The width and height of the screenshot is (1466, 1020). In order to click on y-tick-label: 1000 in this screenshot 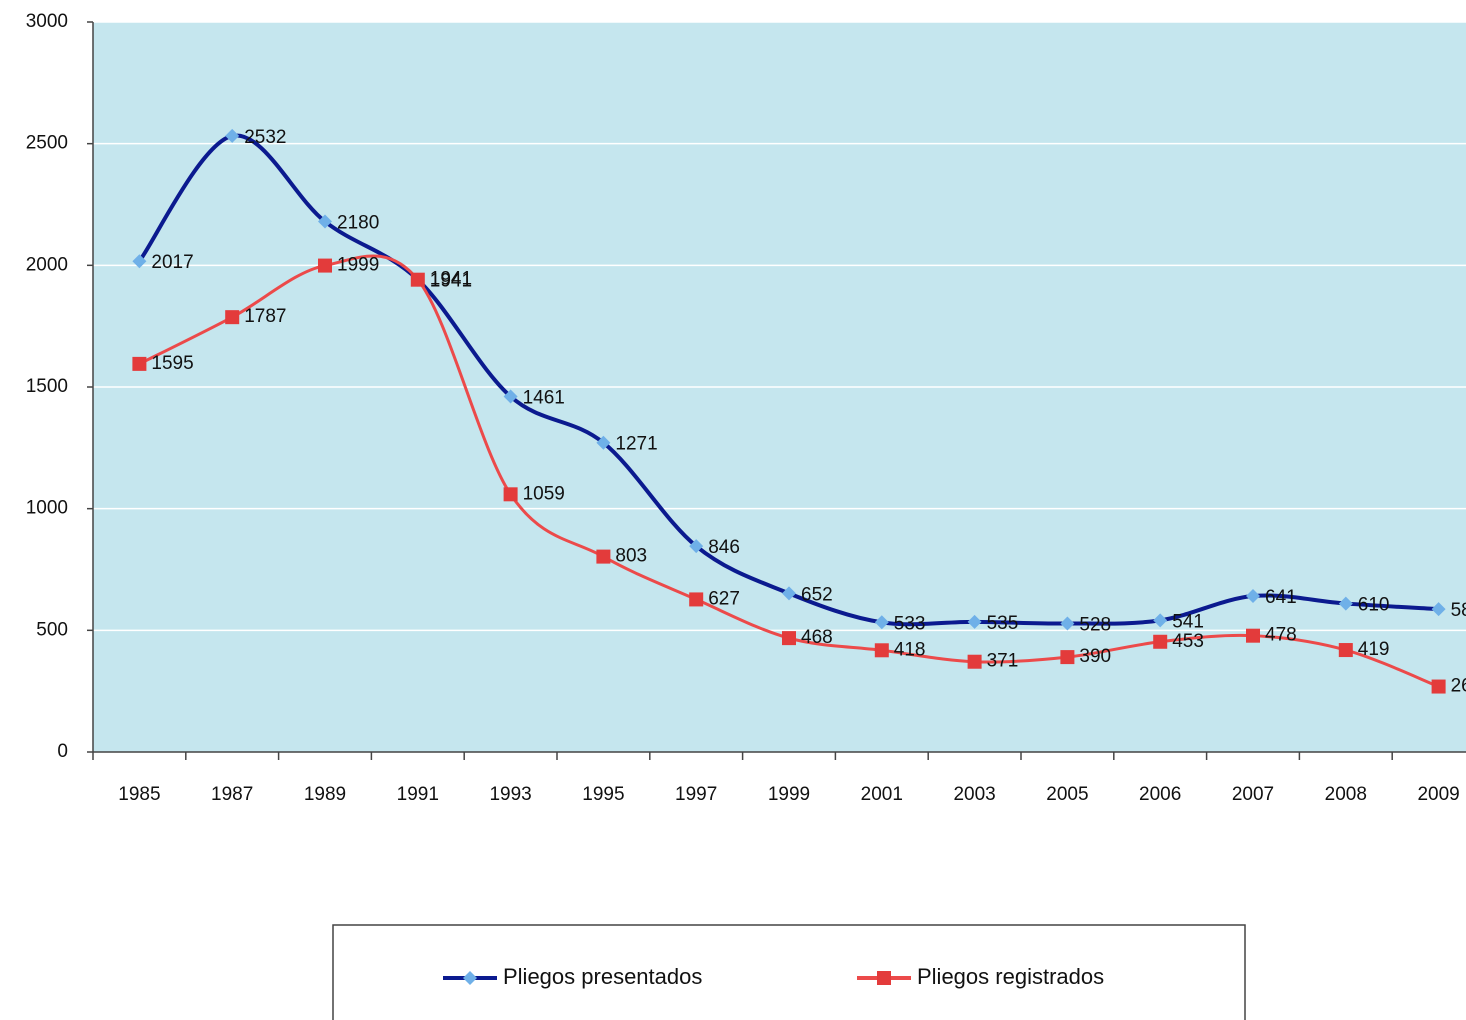, I will do `click(47, 508)`.